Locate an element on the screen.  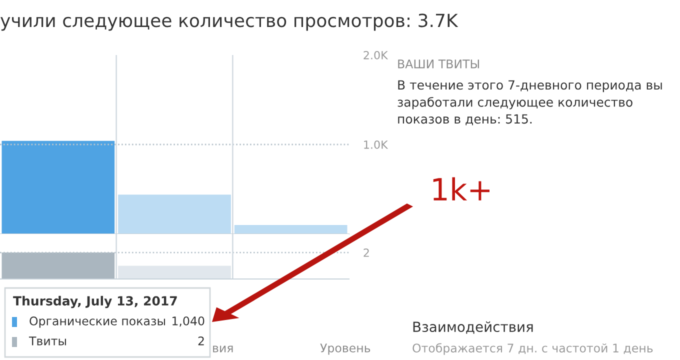
text: Отображается 7 дн. с частотой 1 день is located at coordinates (532, 349).